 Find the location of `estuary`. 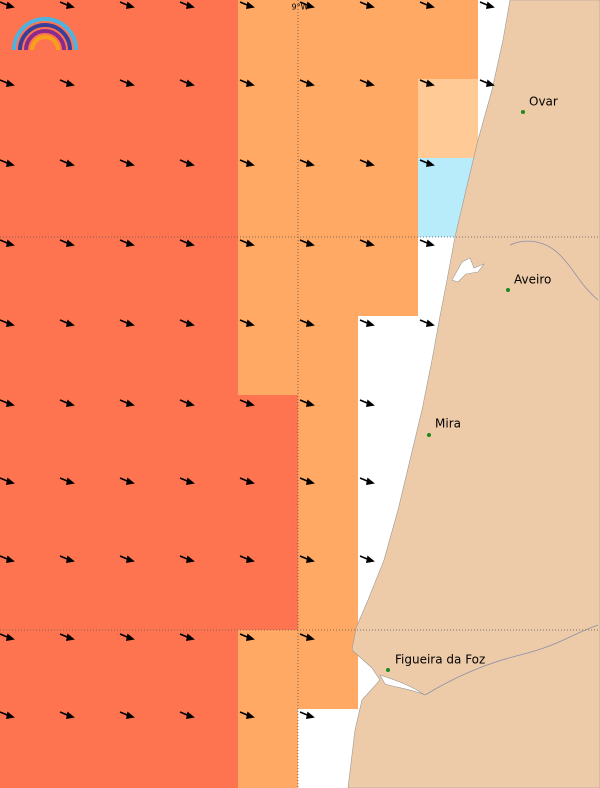

estuary is located at coordinates (402, 685).